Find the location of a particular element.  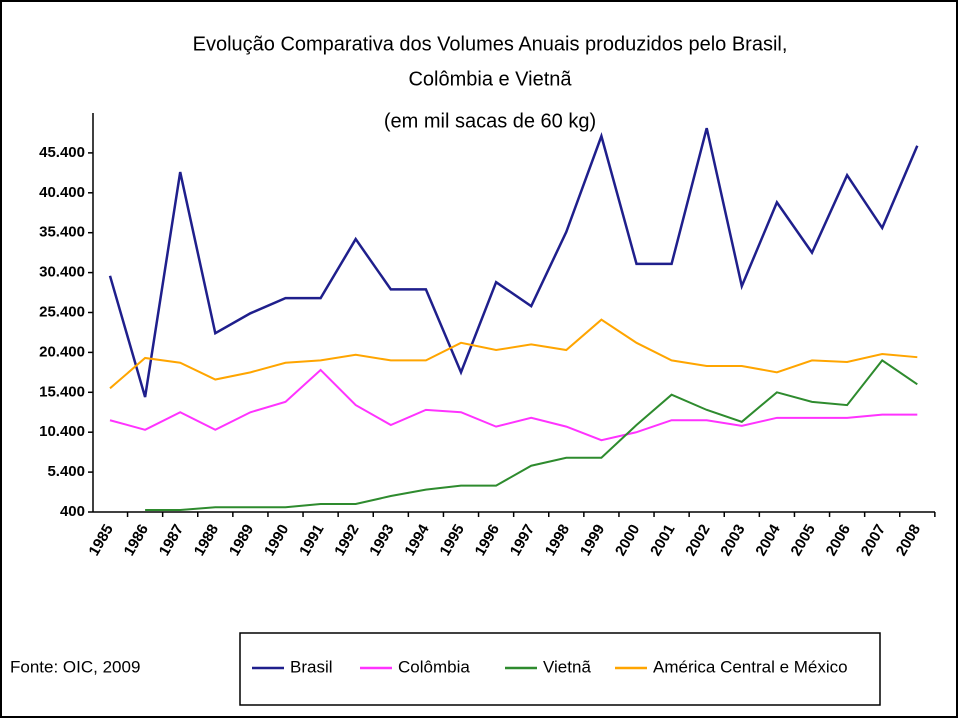

legend-label: Brasil is located at coordinates (311, 666).